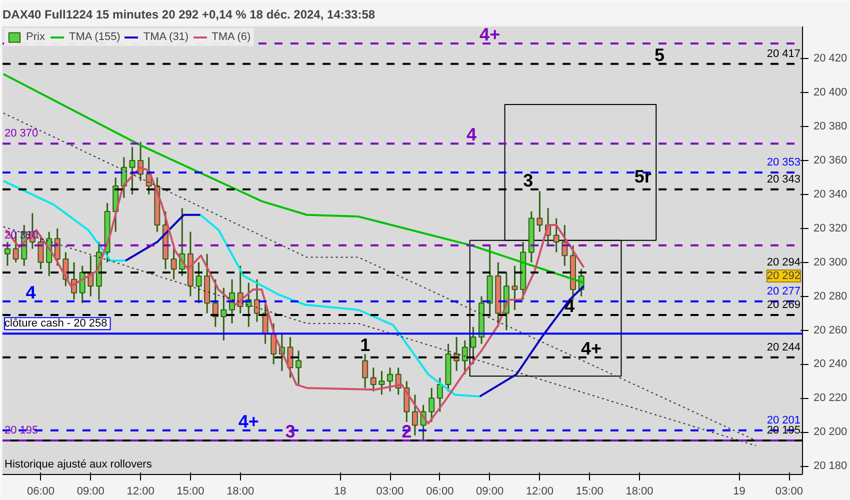 The image size is (850, 500). Describe the element at coordinates (36, 37) in the screenshot. I see `legend-label: Prix` at that location.